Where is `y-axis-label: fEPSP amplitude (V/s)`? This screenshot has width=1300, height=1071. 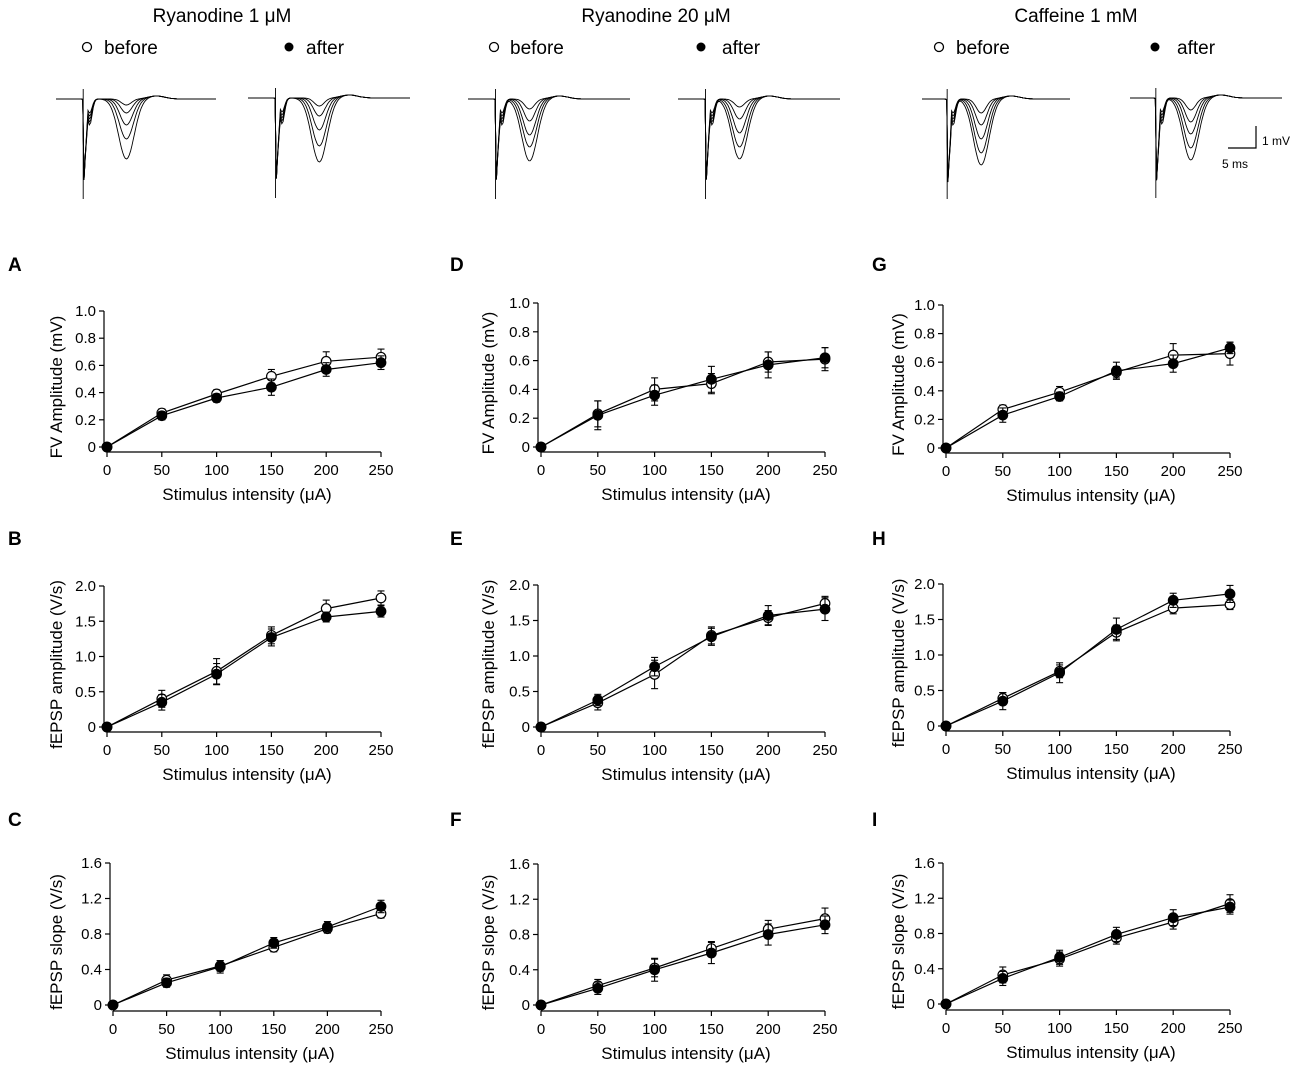 y-axis-label: fEPSP amplitude (V/s) is located at coordinates (898, 663).